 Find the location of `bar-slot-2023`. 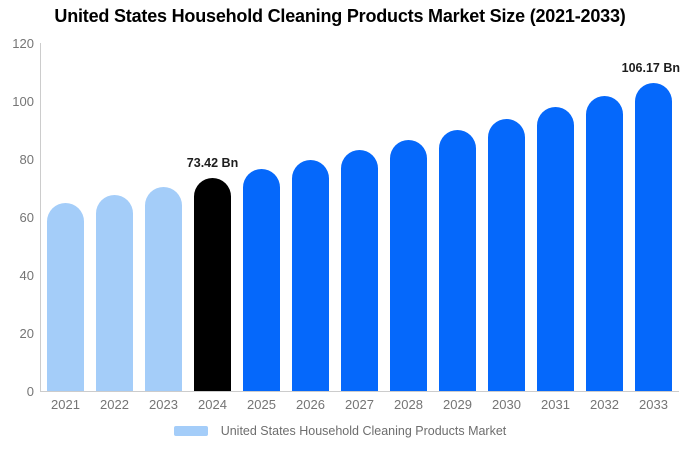

bar-slot-2023 is located at coordinates (163, 217).